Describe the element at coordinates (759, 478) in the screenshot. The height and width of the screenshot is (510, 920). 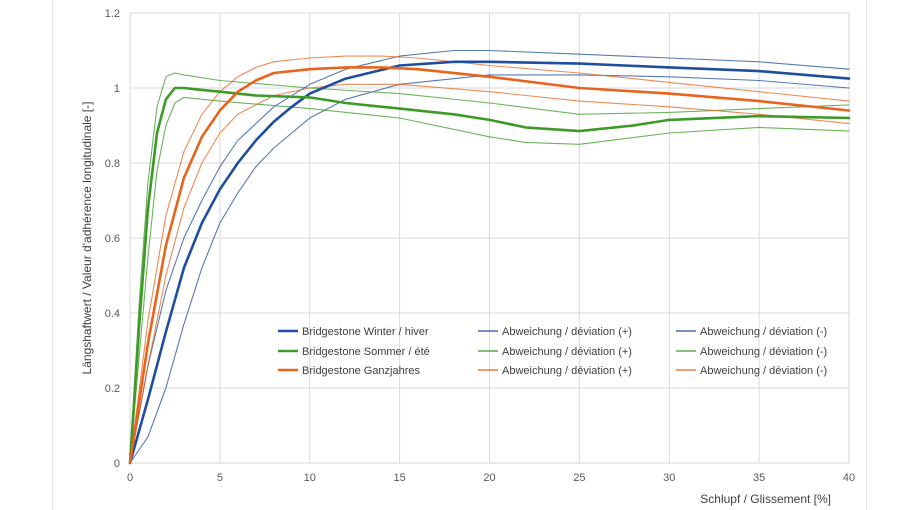
I see `x-tick-label: 35` at that location.